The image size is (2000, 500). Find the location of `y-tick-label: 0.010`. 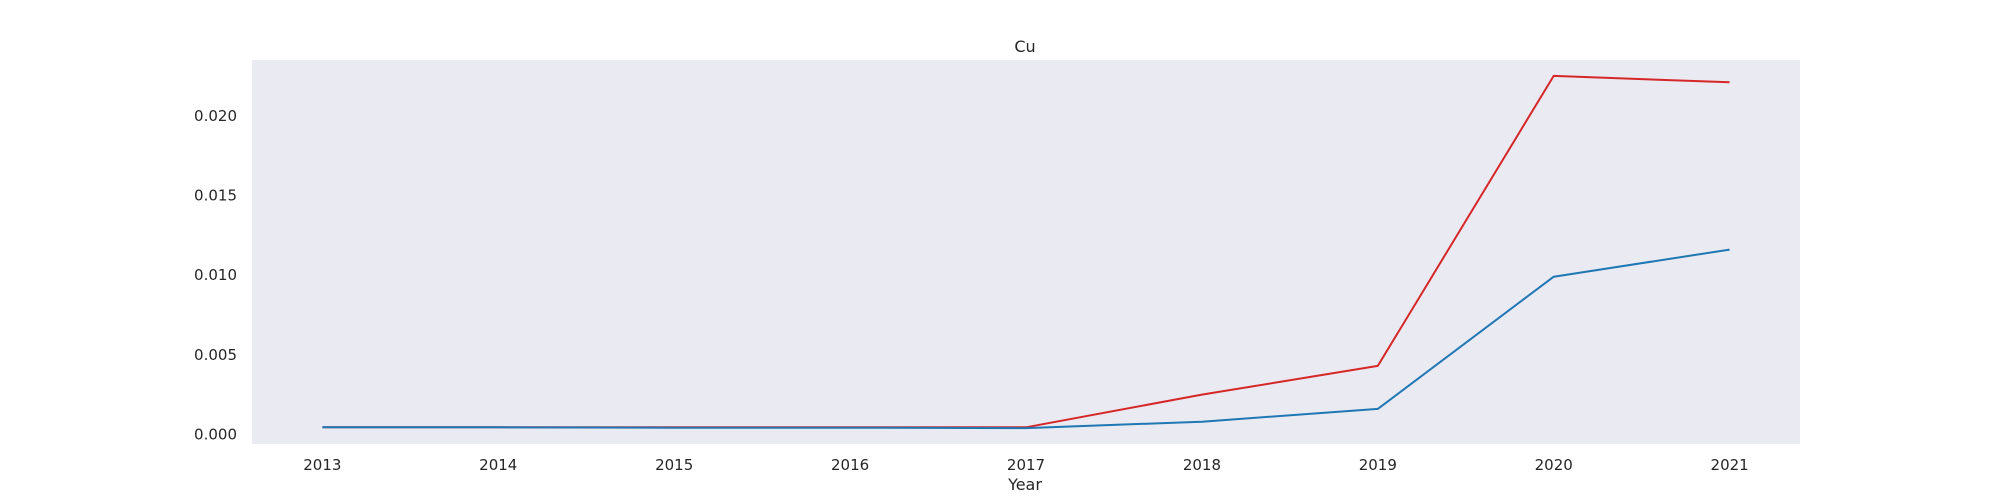

y-tick-label: 0.010 is located at coordinates (215, 275).